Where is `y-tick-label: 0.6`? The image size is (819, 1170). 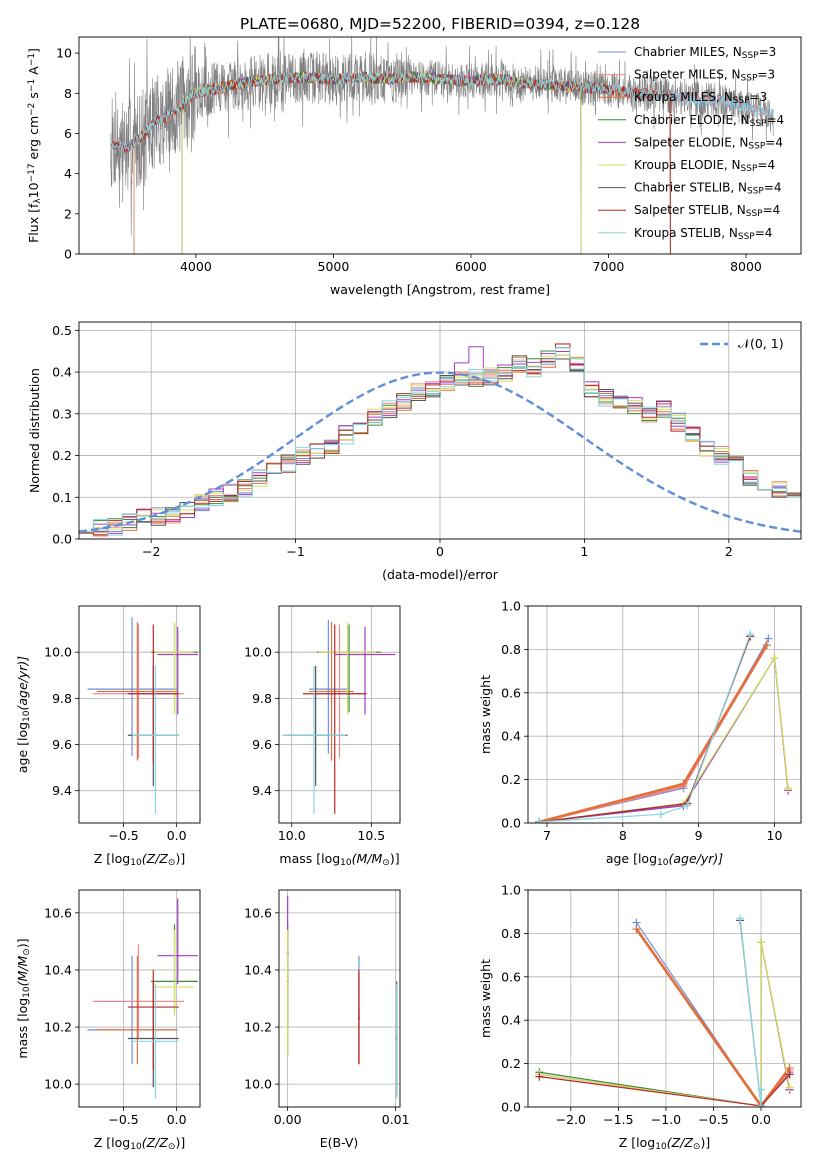
y-tick-label: 0.6 is located at coordinates (511, 692).